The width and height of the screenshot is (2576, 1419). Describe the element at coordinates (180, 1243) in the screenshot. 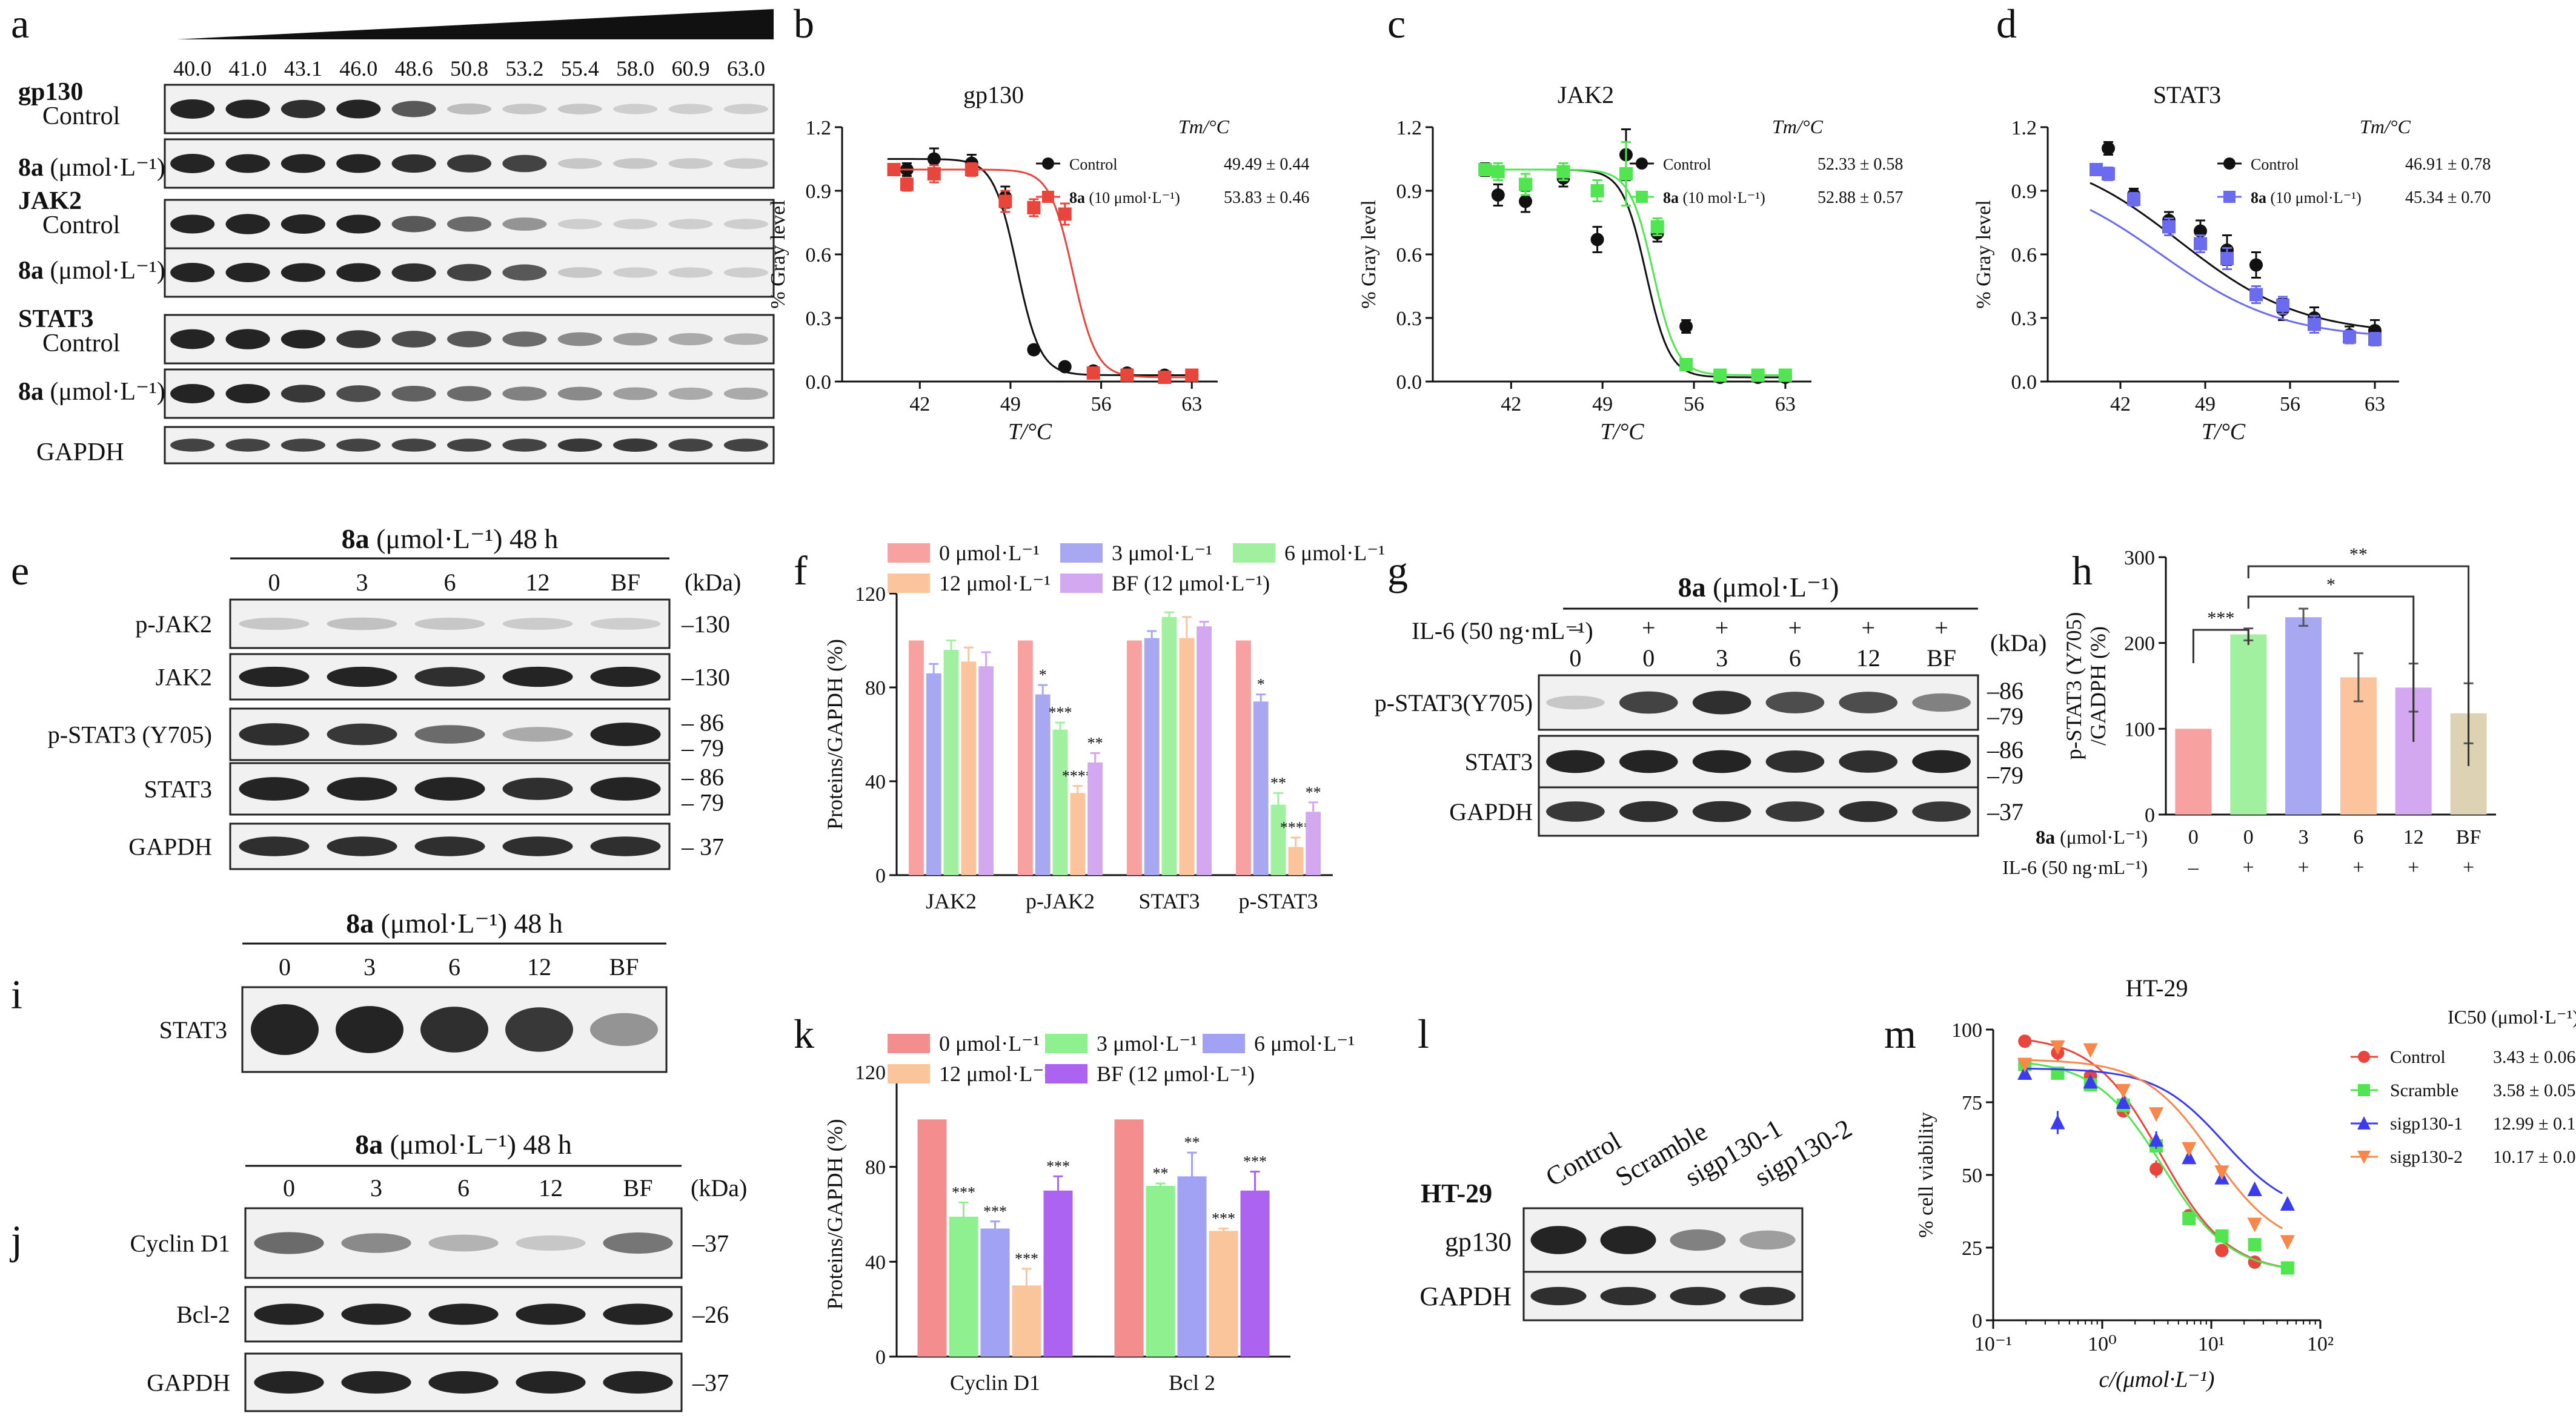

I see `blot-row-label: Cyclin D1` at that location.